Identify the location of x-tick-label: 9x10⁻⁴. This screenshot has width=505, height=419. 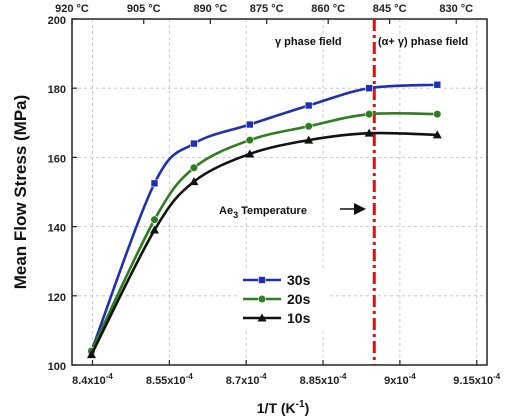
(400, 379).